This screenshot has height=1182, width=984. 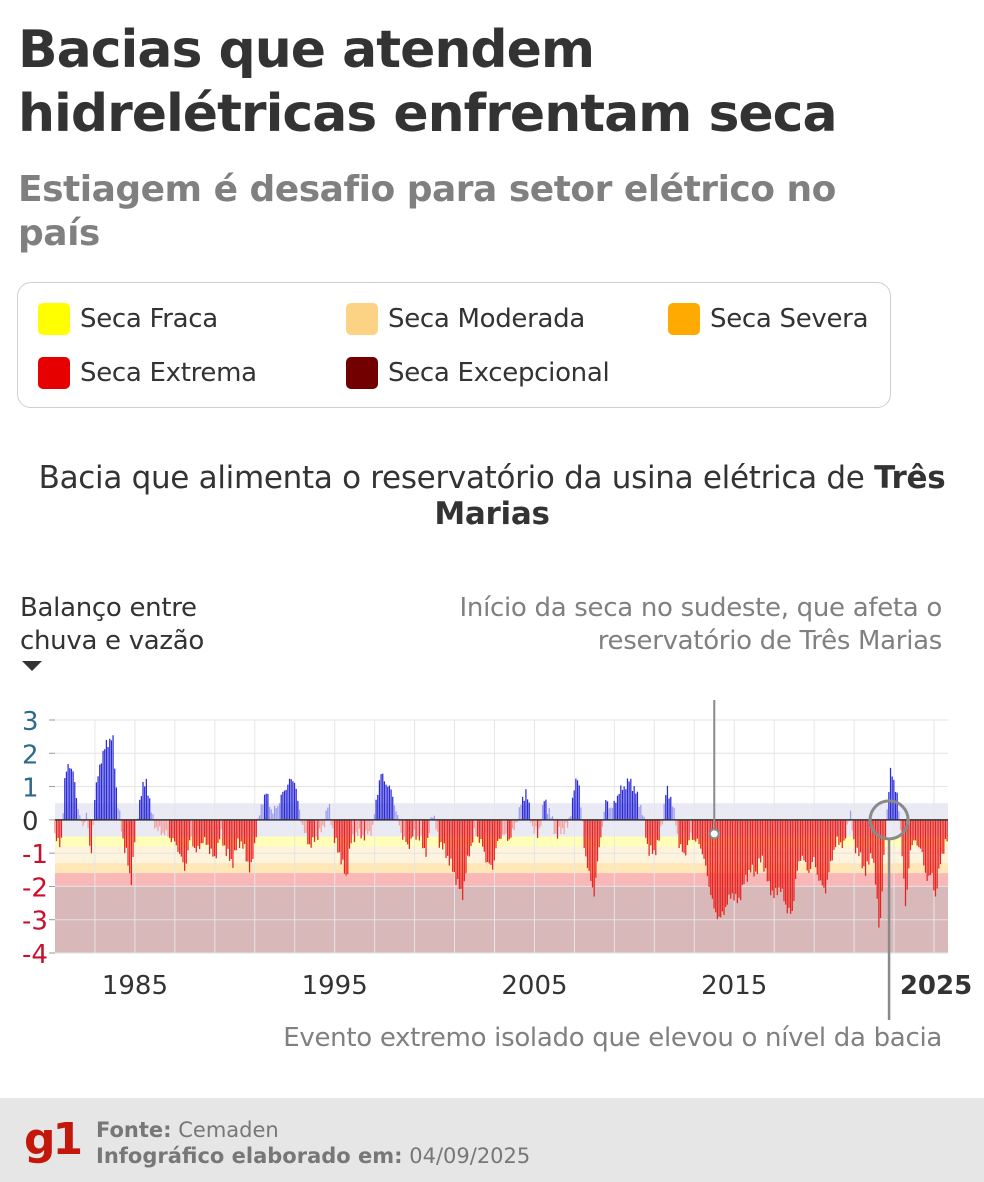 What do you see at coordinates (486, 319) in the screenshot?
I see `legend-label: Seca Moderada` at bounding box center [486, 319].